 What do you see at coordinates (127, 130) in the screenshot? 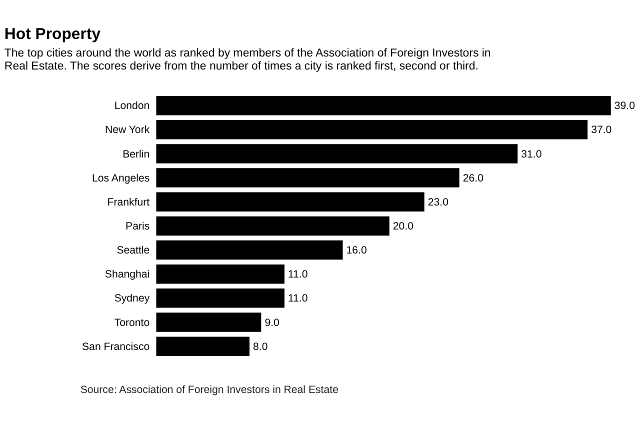
I see `y-tick-label: New York` at bounding box center [127, 130].